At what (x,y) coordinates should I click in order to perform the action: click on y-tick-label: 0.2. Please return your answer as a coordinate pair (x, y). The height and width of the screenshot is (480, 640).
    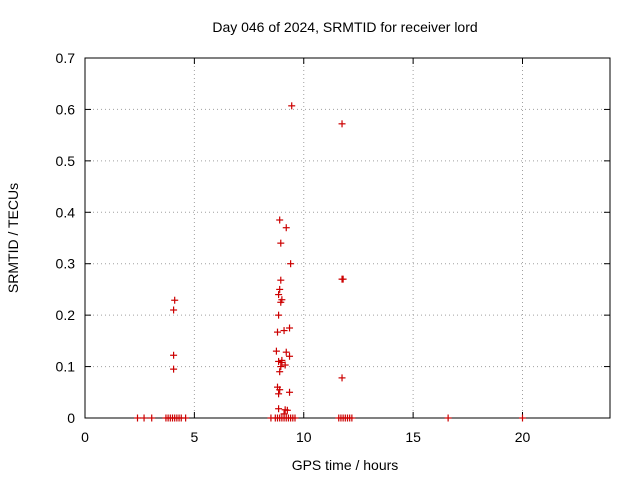
    Looking at the image, I should click on (66, 315).